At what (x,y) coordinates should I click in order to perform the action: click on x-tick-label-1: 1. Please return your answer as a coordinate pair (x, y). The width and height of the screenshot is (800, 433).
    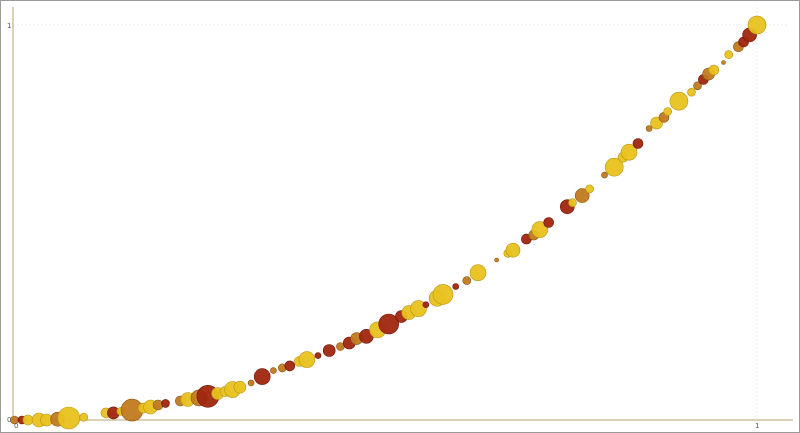
    Looking at the image, I should click on (757, 426).